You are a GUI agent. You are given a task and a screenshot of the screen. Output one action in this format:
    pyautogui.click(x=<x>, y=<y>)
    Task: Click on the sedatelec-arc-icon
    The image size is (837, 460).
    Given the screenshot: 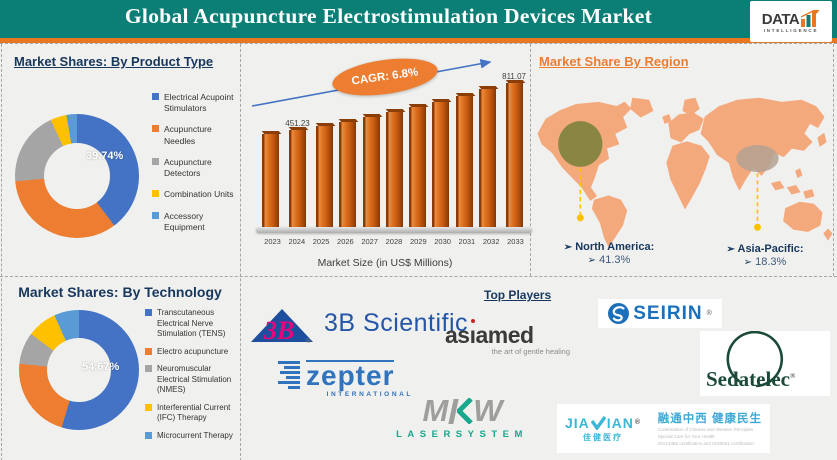 What is the action you would take?
    pyautogui.click(x=755, y=359)
    